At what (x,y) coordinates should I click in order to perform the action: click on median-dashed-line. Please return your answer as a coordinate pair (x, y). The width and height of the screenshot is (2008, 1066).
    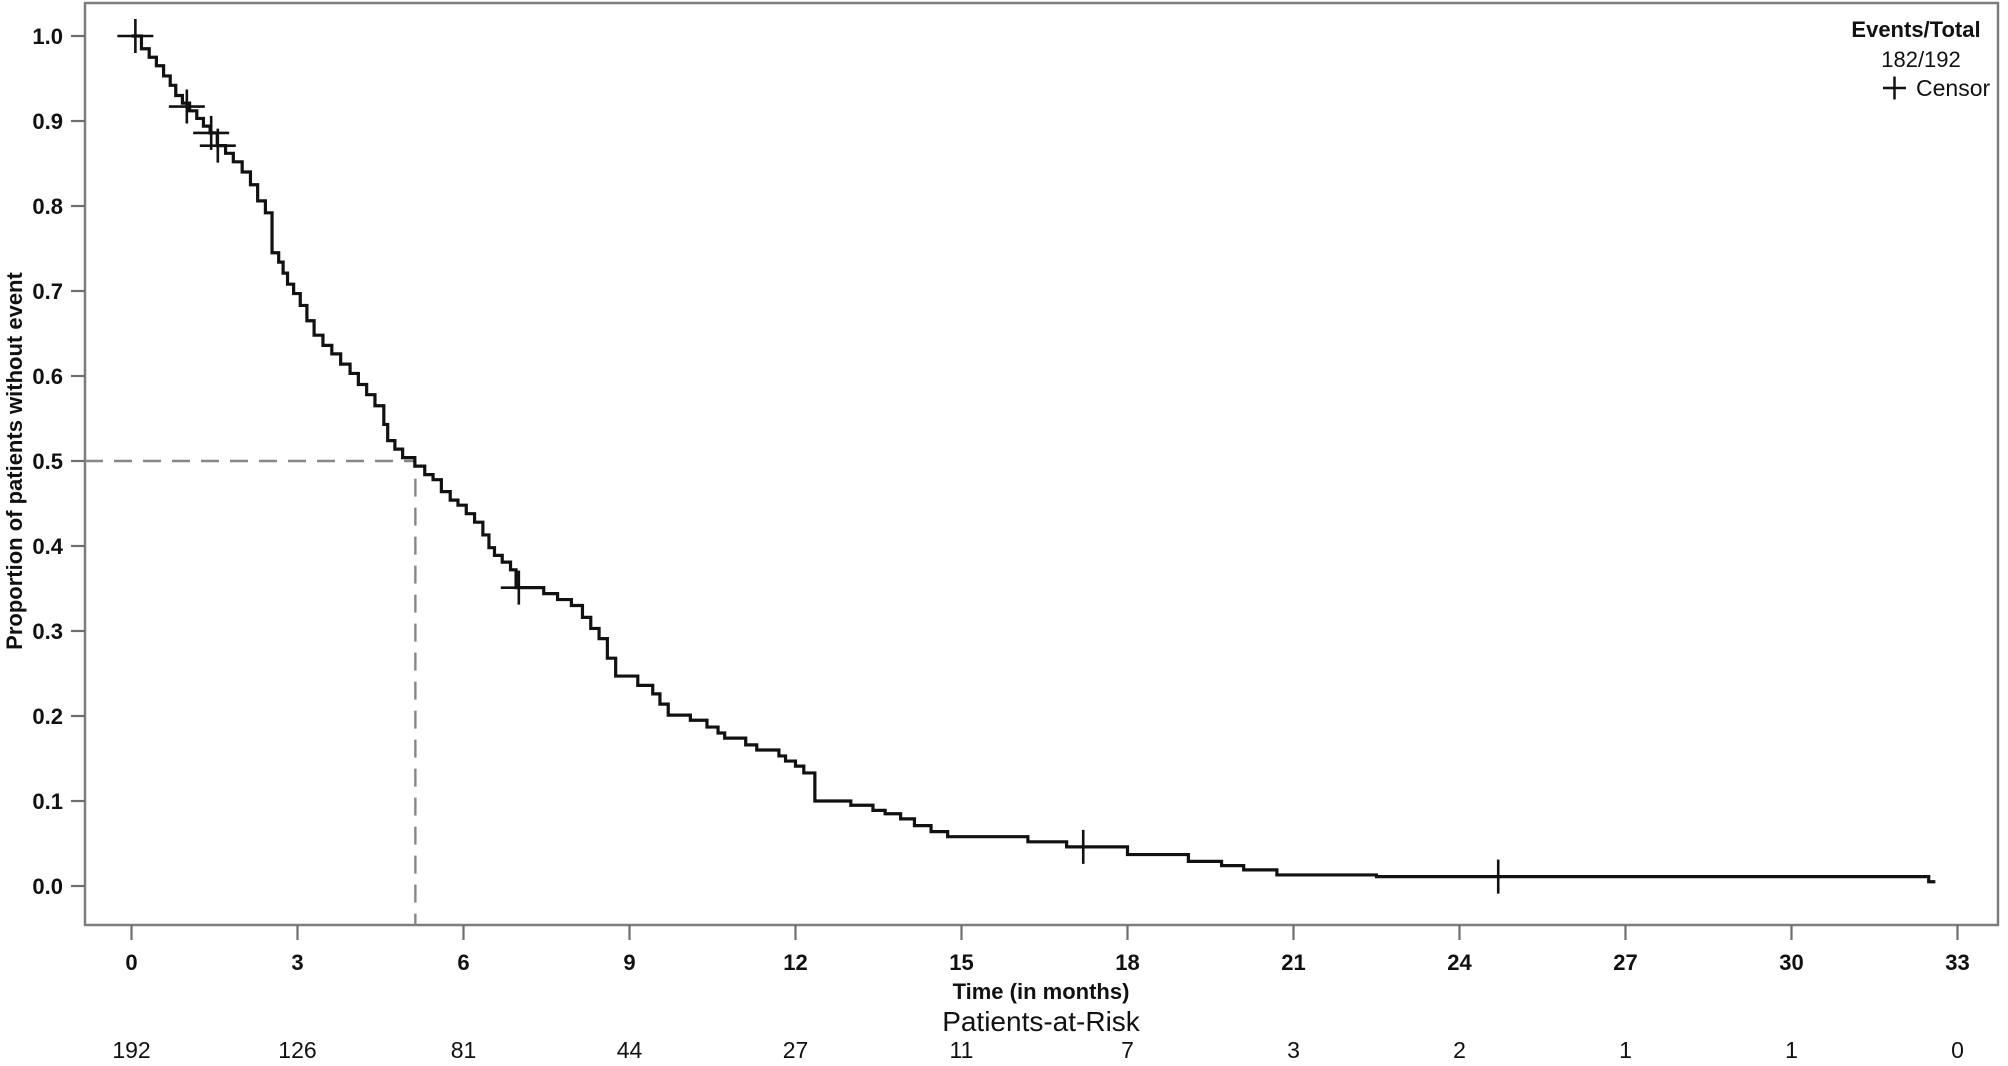
    Looking at the image, I should click on (251, 692).